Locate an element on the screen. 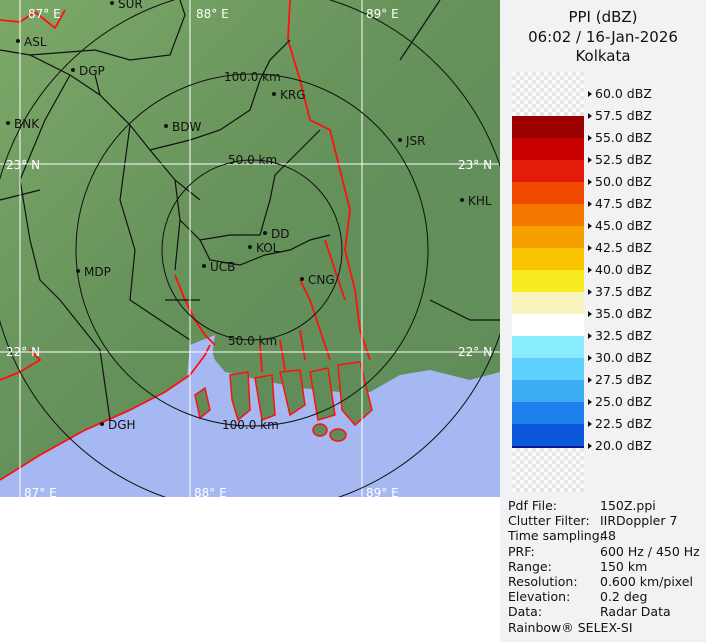 The width and height of the screenshot is (706, 642). city-label: JSR is located at coordinates (415, 141).